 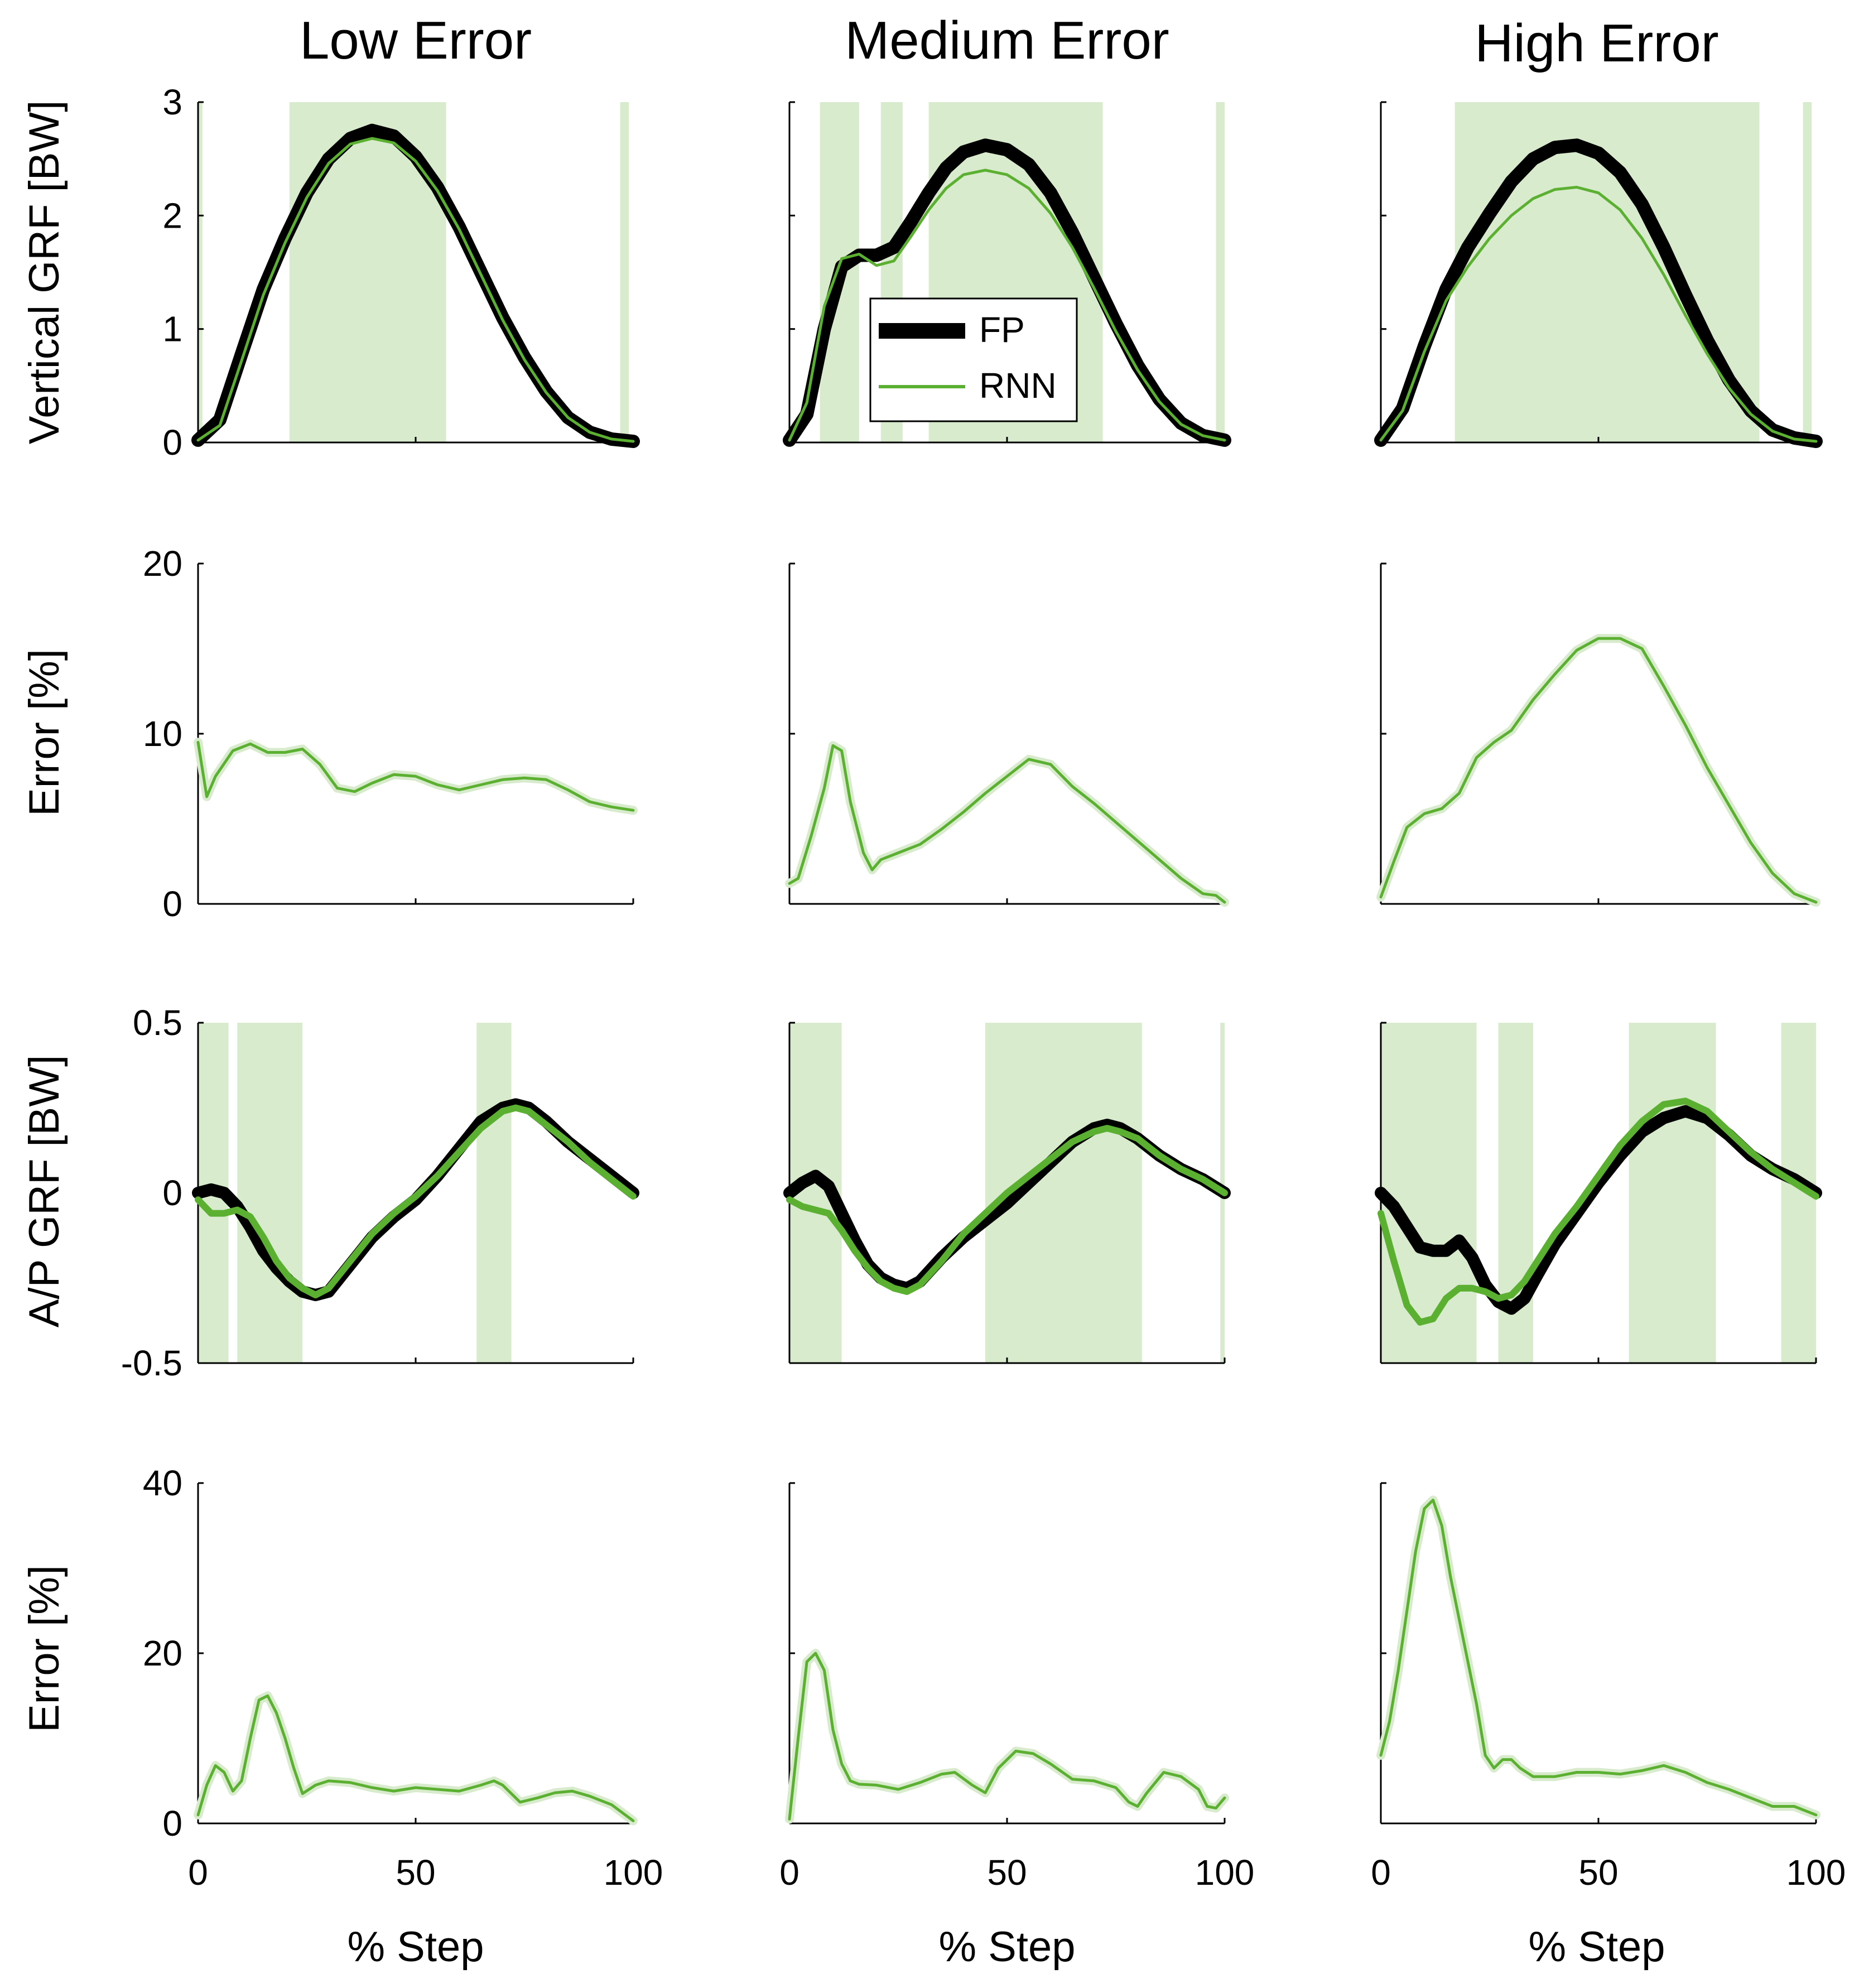 What do you see at coordinates (172, 329) in the screenshot?
I see `y-tick-label: 1` at bounding box center [172, 329].